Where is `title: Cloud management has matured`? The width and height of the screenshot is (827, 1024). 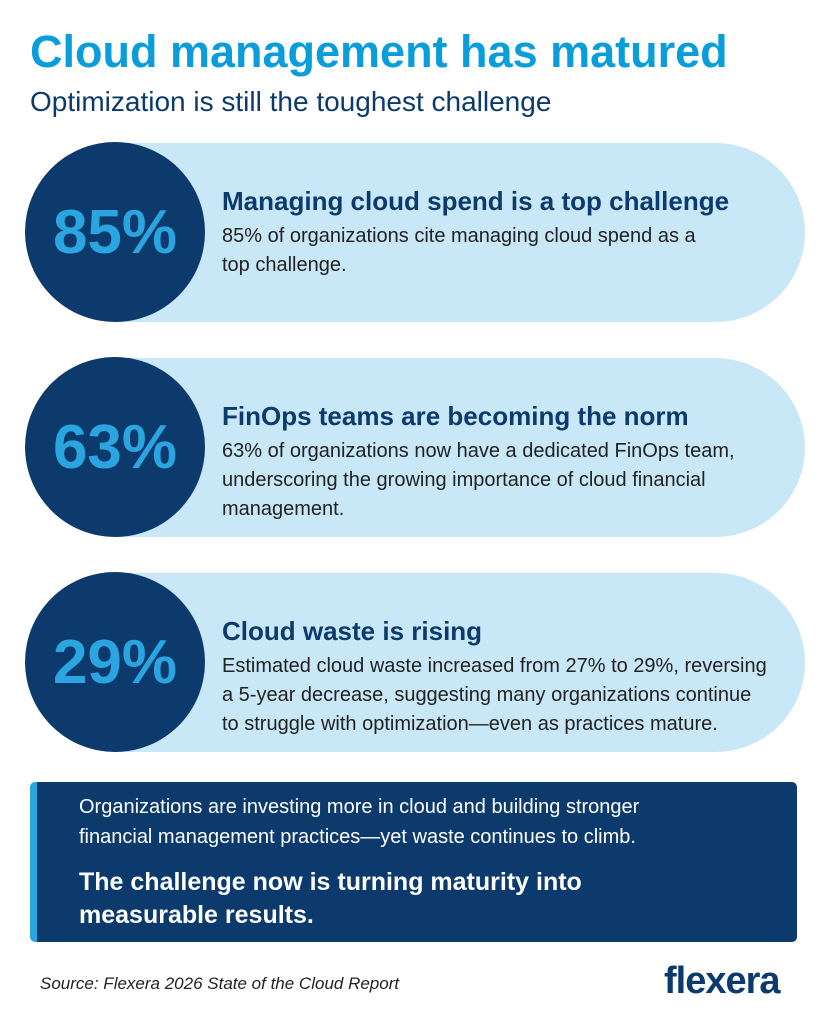
title: Cloud management has matured is located at coordinates (379, 51).